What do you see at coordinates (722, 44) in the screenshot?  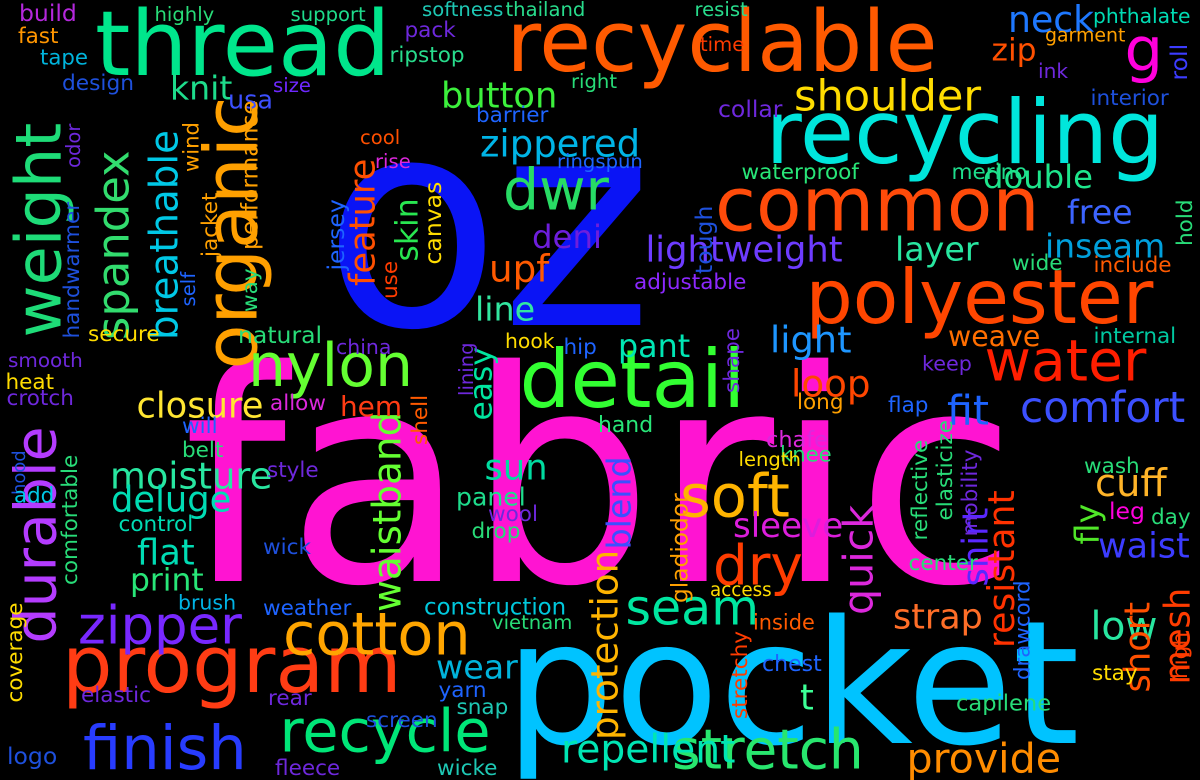 I see `word-time: time` at bounding box center [722, 44].